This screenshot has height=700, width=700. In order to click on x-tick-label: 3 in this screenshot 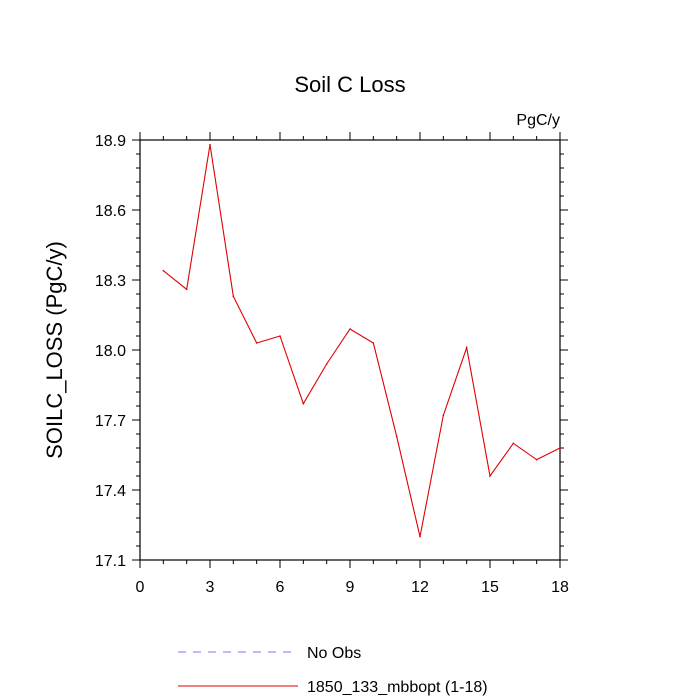, I will do `click(210, 587)`.